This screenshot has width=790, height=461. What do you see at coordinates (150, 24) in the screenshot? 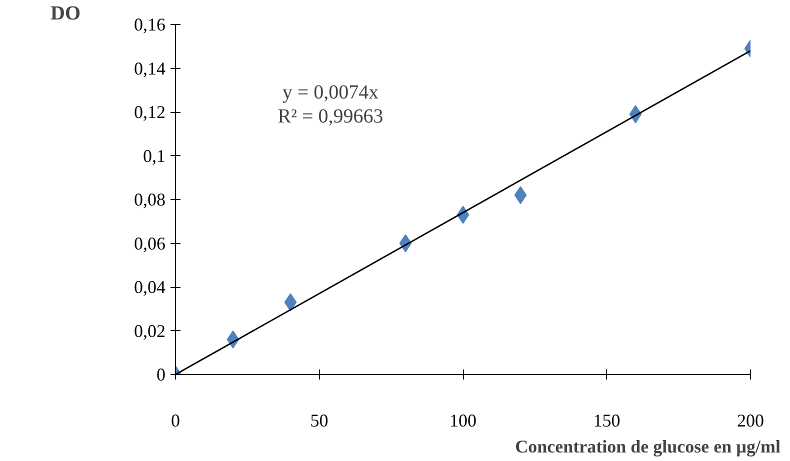
I see `y-tick-label: 0,16` at bounding box center [150, 24].